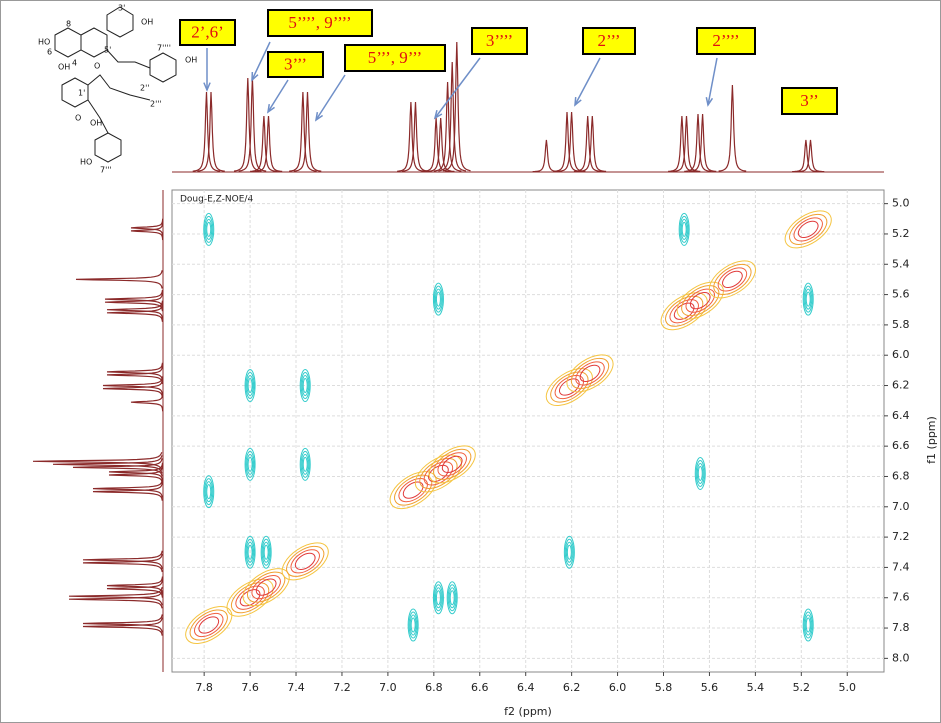 This screenshot has width=941, height=723. Describe the element at coordinates (121, 8) in the screenshot. I see `structure-label: 3'` at that location.